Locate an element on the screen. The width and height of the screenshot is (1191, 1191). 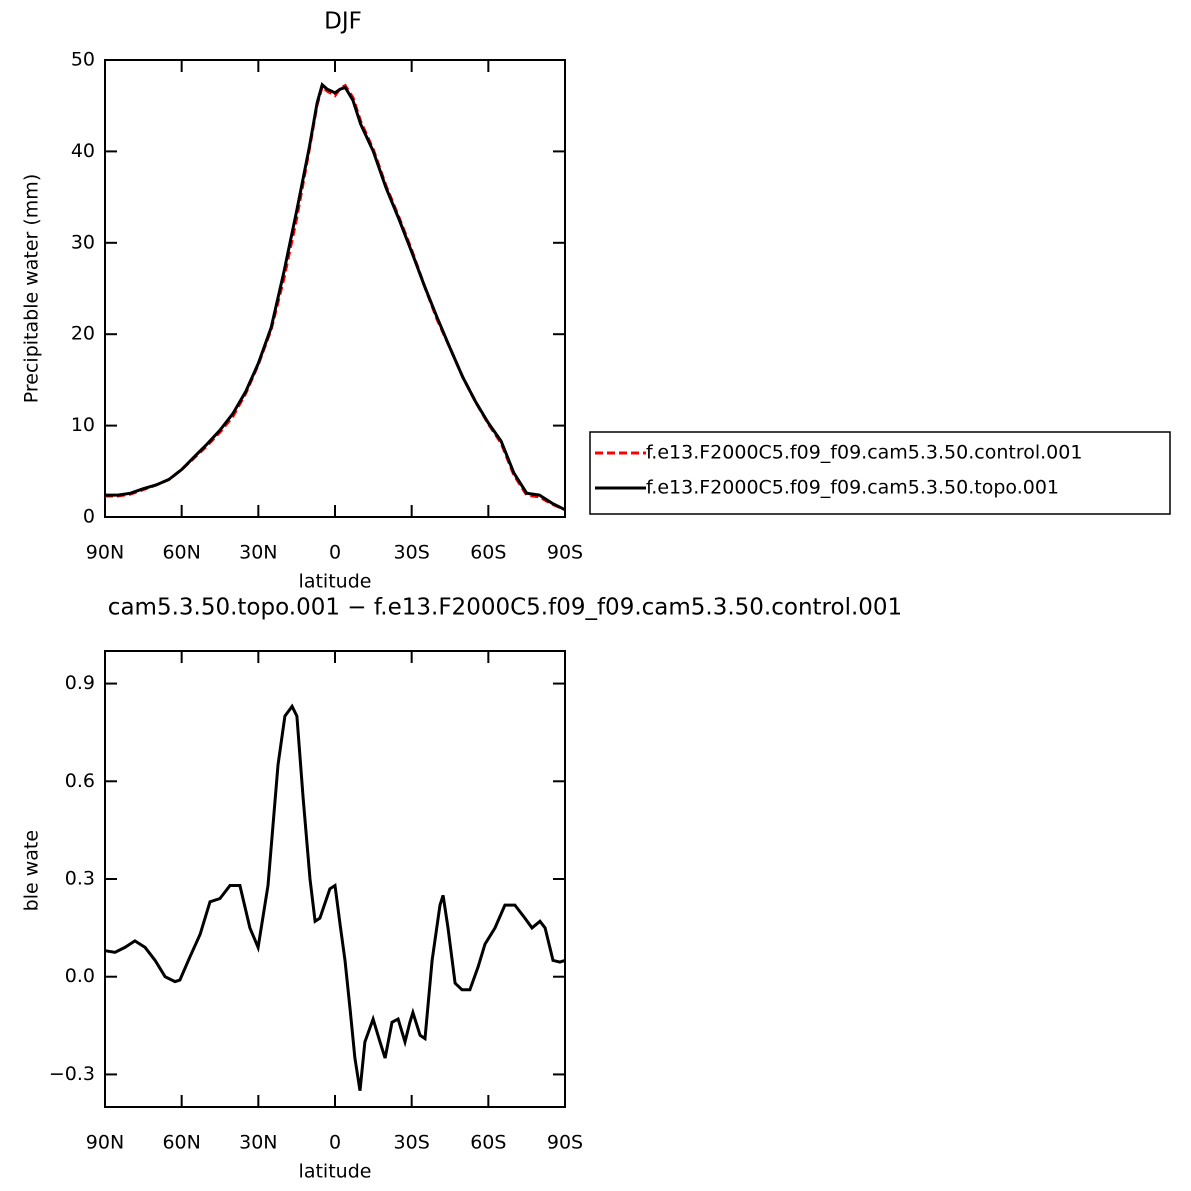
y-tick-label: 10 is located at coordinates (83, 425).